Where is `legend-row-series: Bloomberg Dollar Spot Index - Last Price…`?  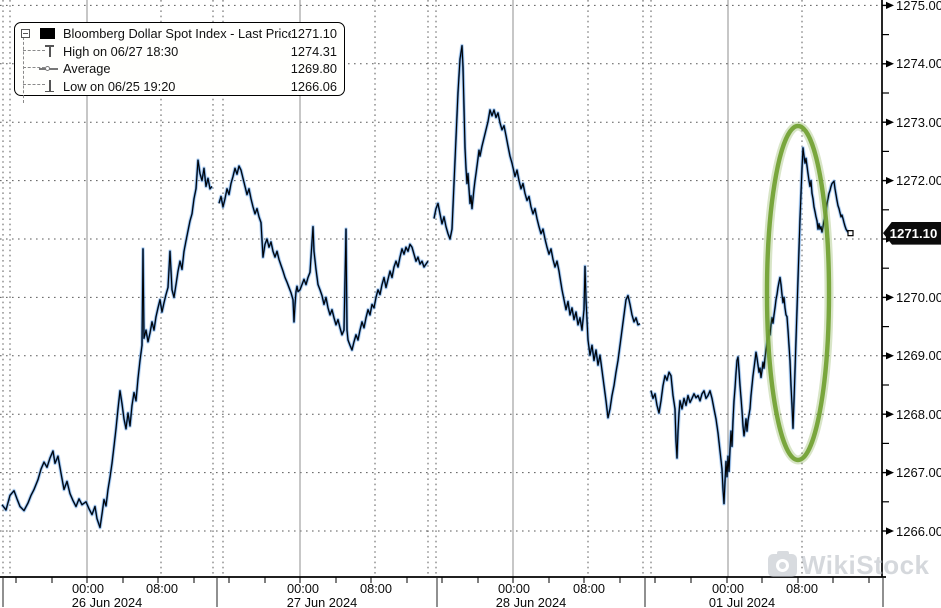 legend-row-series: Bloomberg Dollar Spot Index - Last Price… is located at coordinates (178, 34).